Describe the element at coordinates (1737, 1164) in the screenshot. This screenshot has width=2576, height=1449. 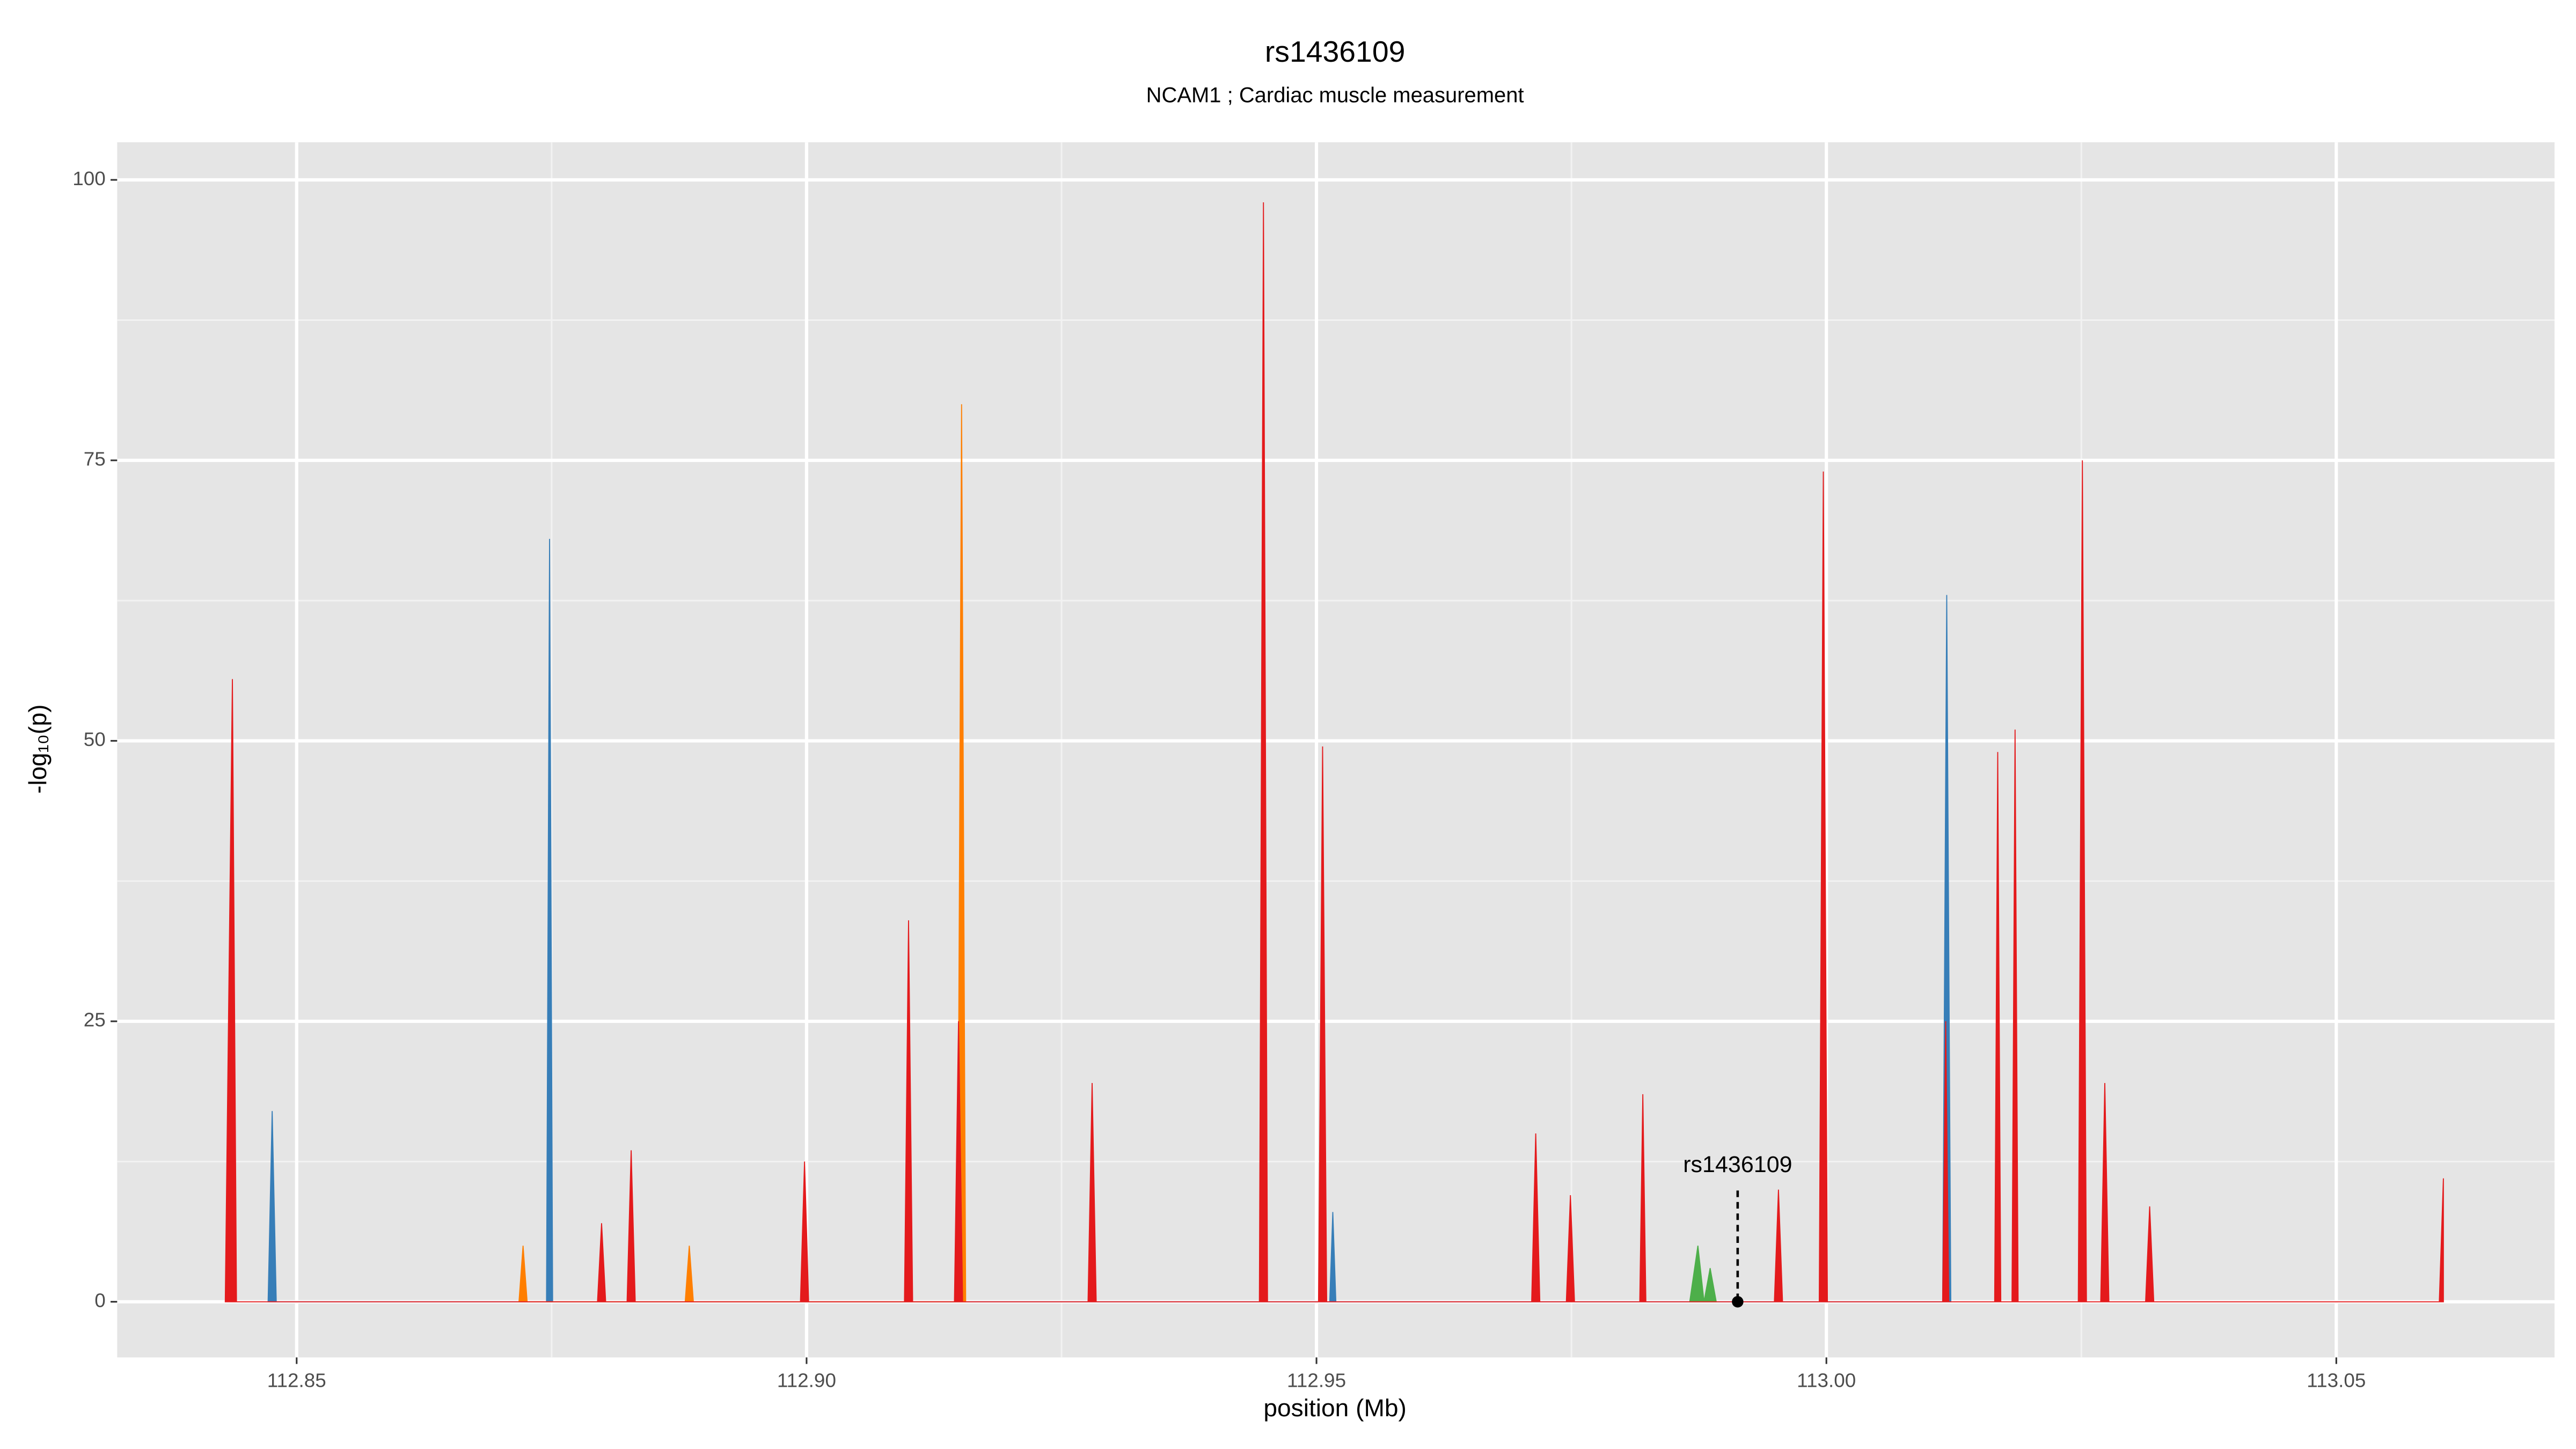
I see `annotation-label: rs1436109` at that location.